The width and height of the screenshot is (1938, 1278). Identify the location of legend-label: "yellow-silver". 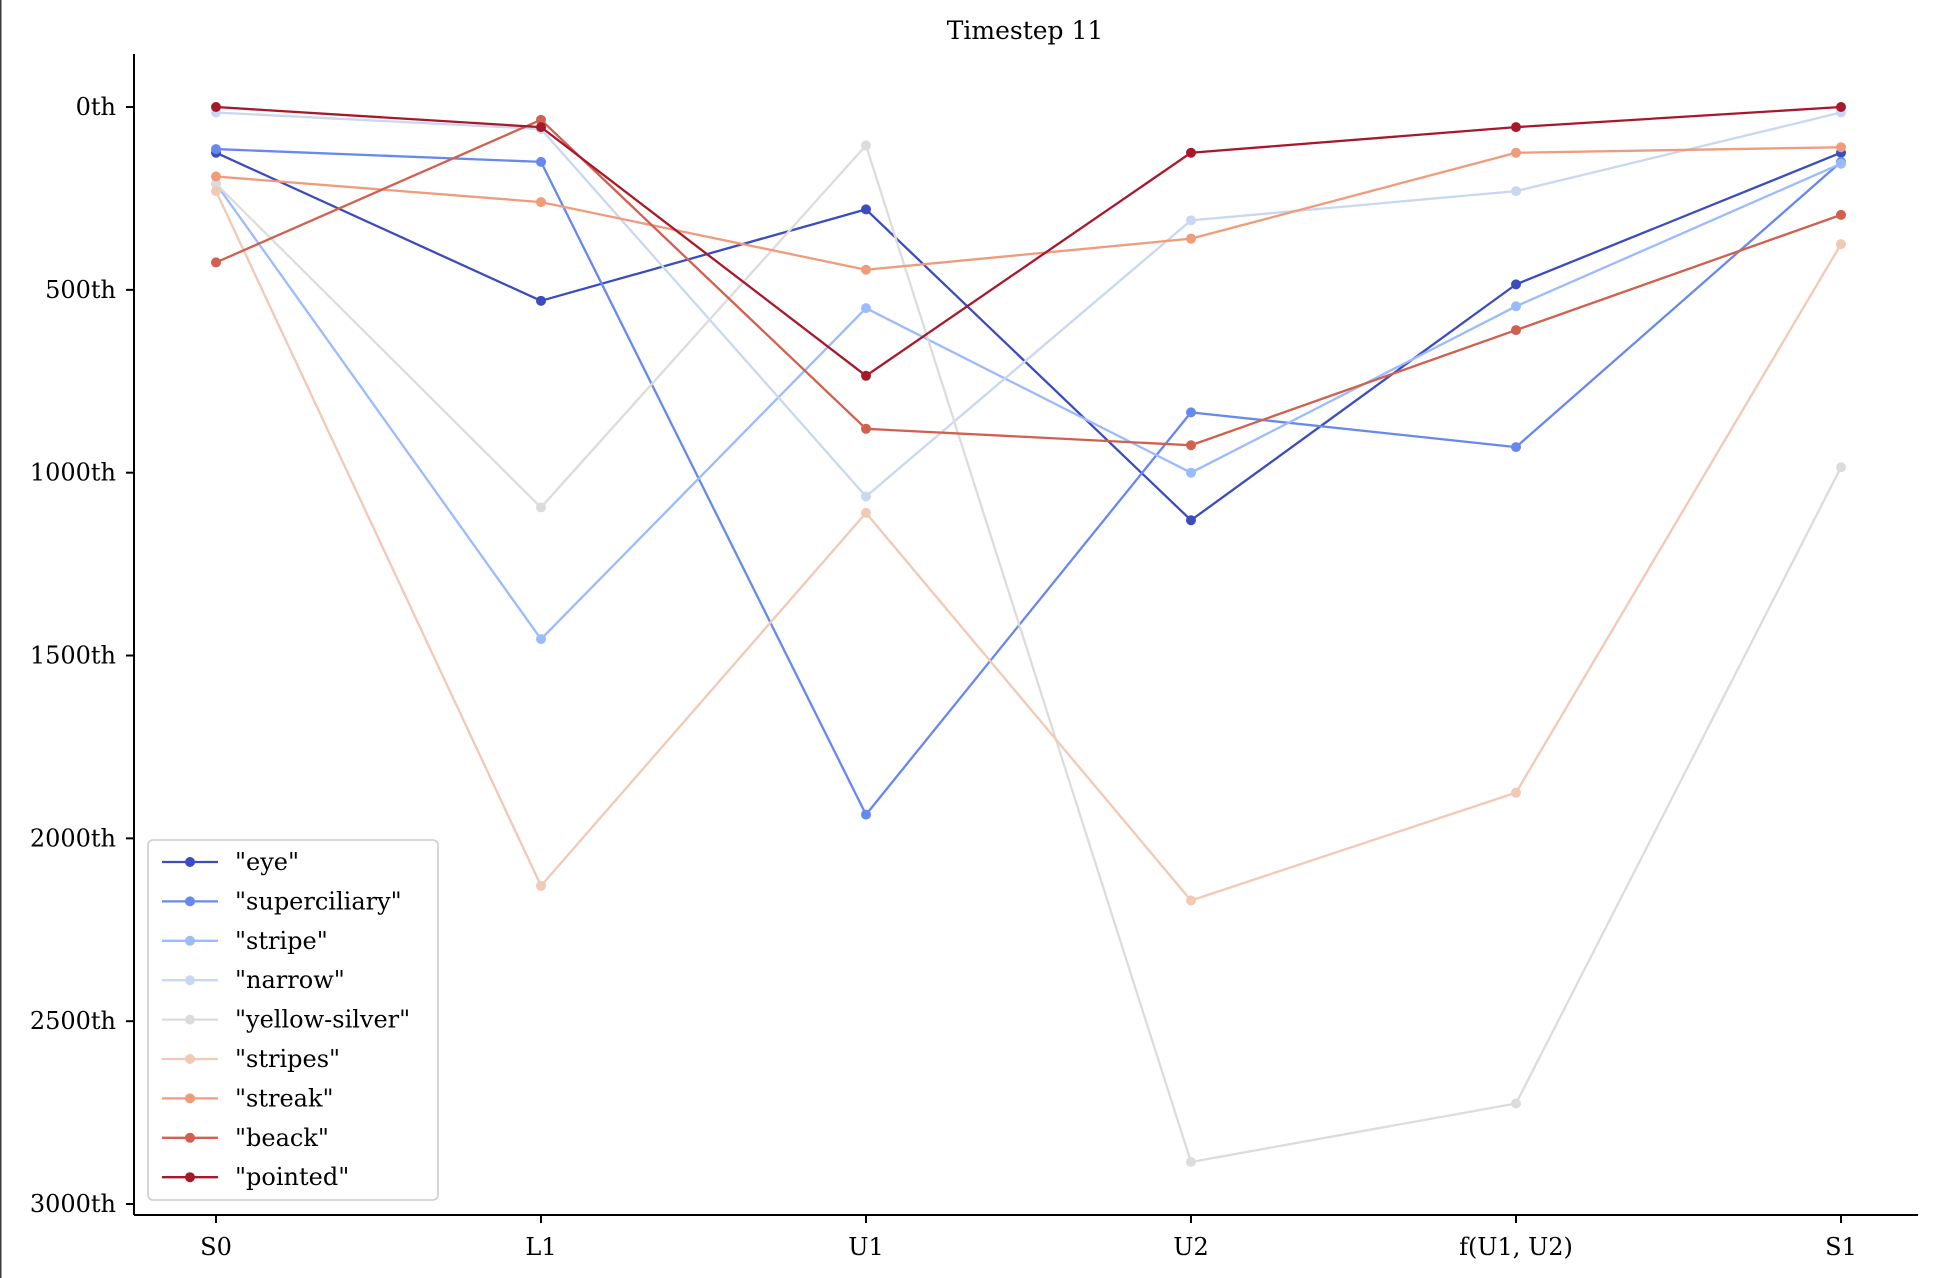
(322, 1020).